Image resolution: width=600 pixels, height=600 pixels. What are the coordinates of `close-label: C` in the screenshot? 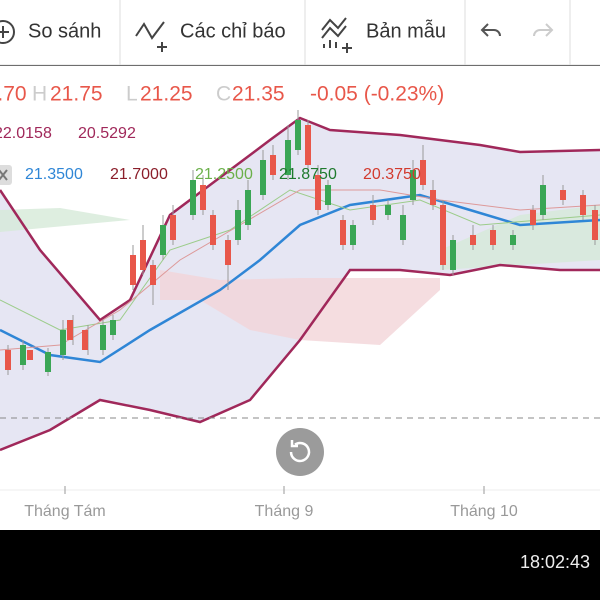 It's located at (223, 94).